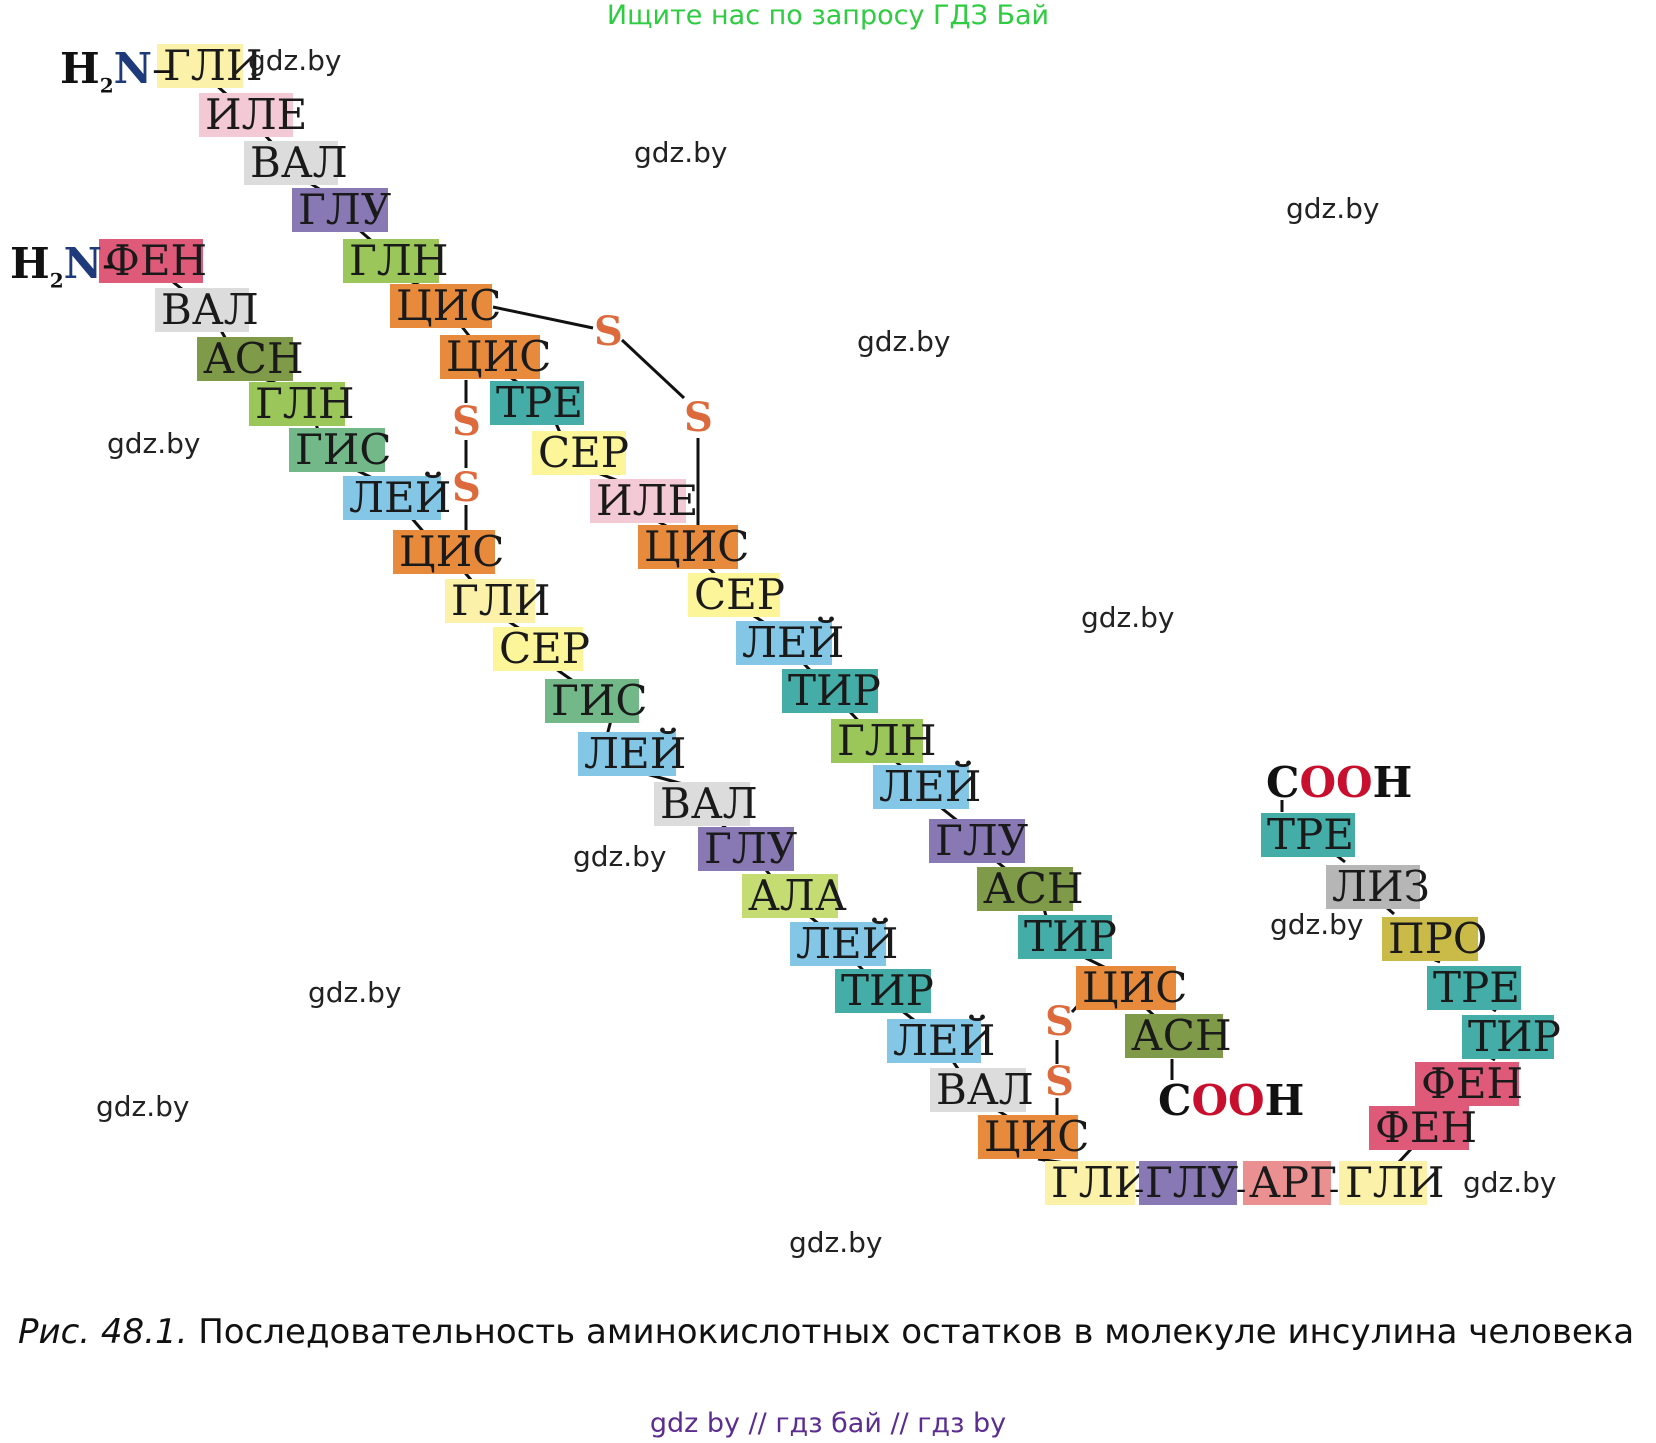 This screenshot has height=1443, width=1656. Describe the element at coordinates (693, 547) in the screenshot. I see `residue-a-11: ЦИС` at that location.